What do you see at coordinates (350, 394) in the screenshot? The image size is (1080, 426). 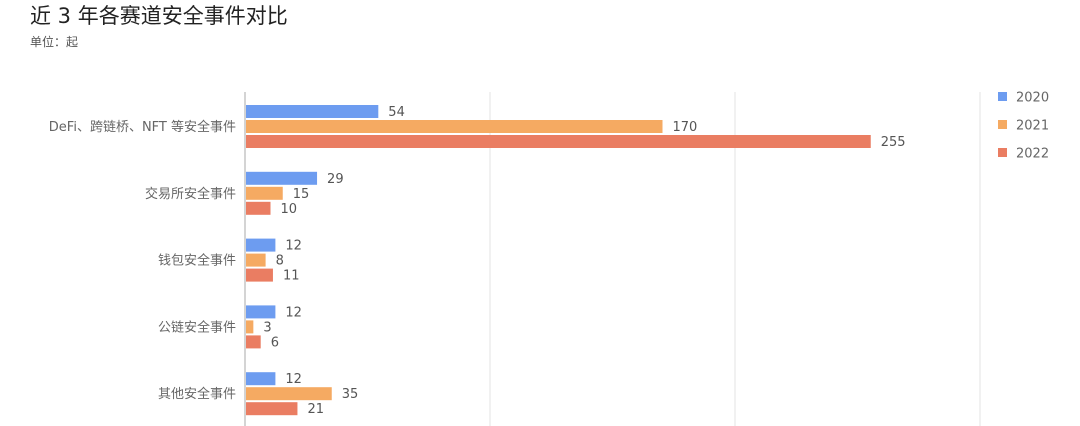 I see `data-label: 35` at bounding box center [350, 394].